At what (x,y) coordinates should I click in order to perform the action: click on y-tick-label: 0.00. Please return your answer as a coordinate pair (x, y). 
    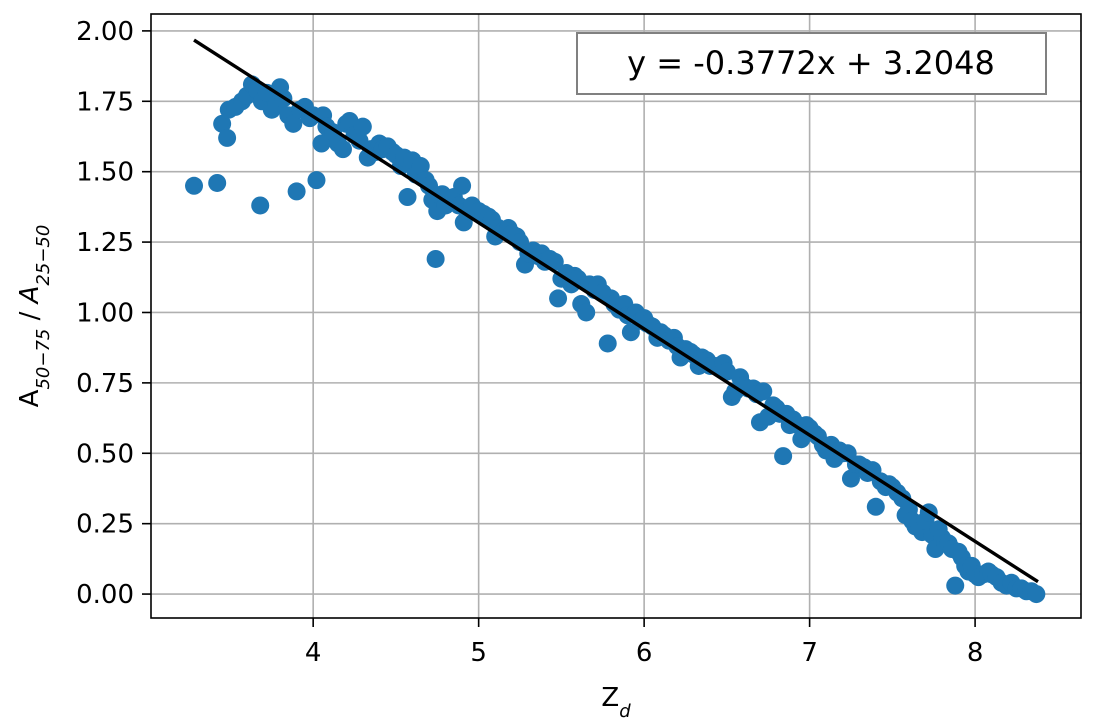
    Looking at the image, I should click on (105, 595).